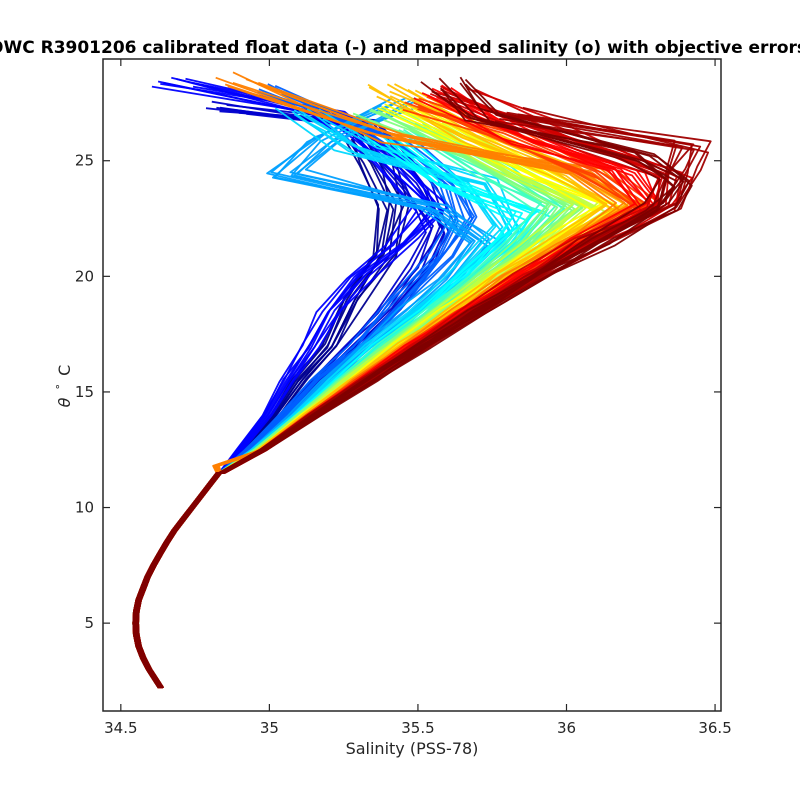 The image size is (800, 800). I want to click on y-axis-label-unit: C, so click(64, 370).